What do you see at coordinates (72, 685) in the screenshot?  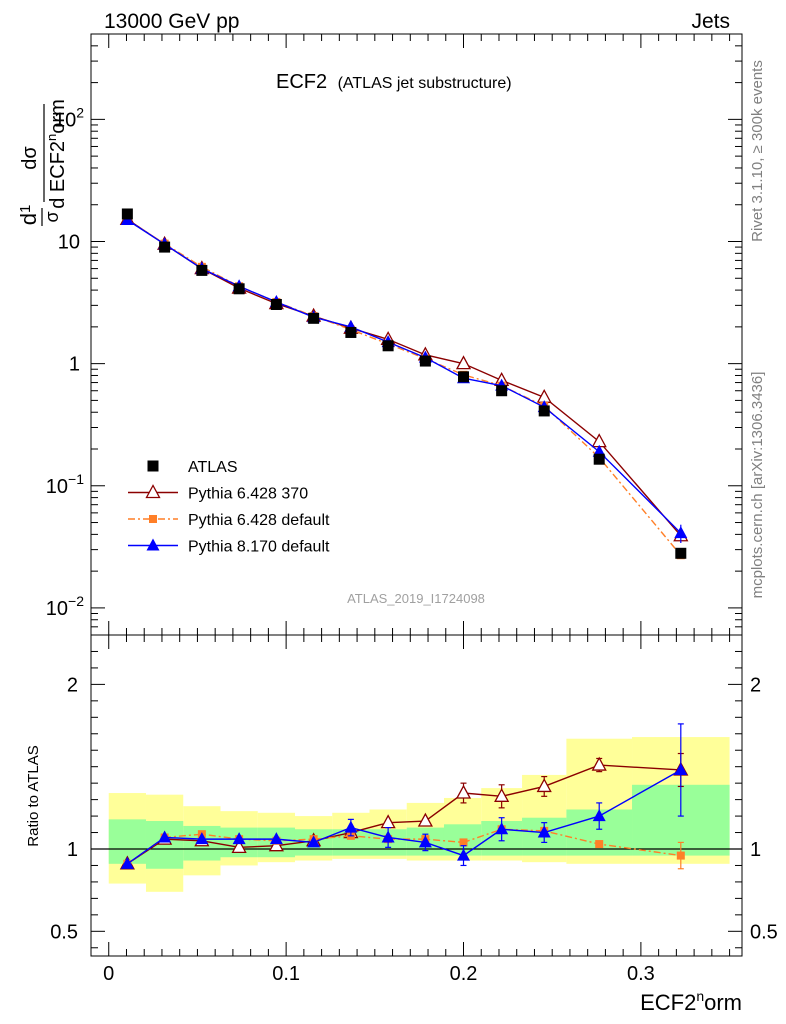 I see `ratio-y-tick-label: 2` at bounding box center [72, 685].